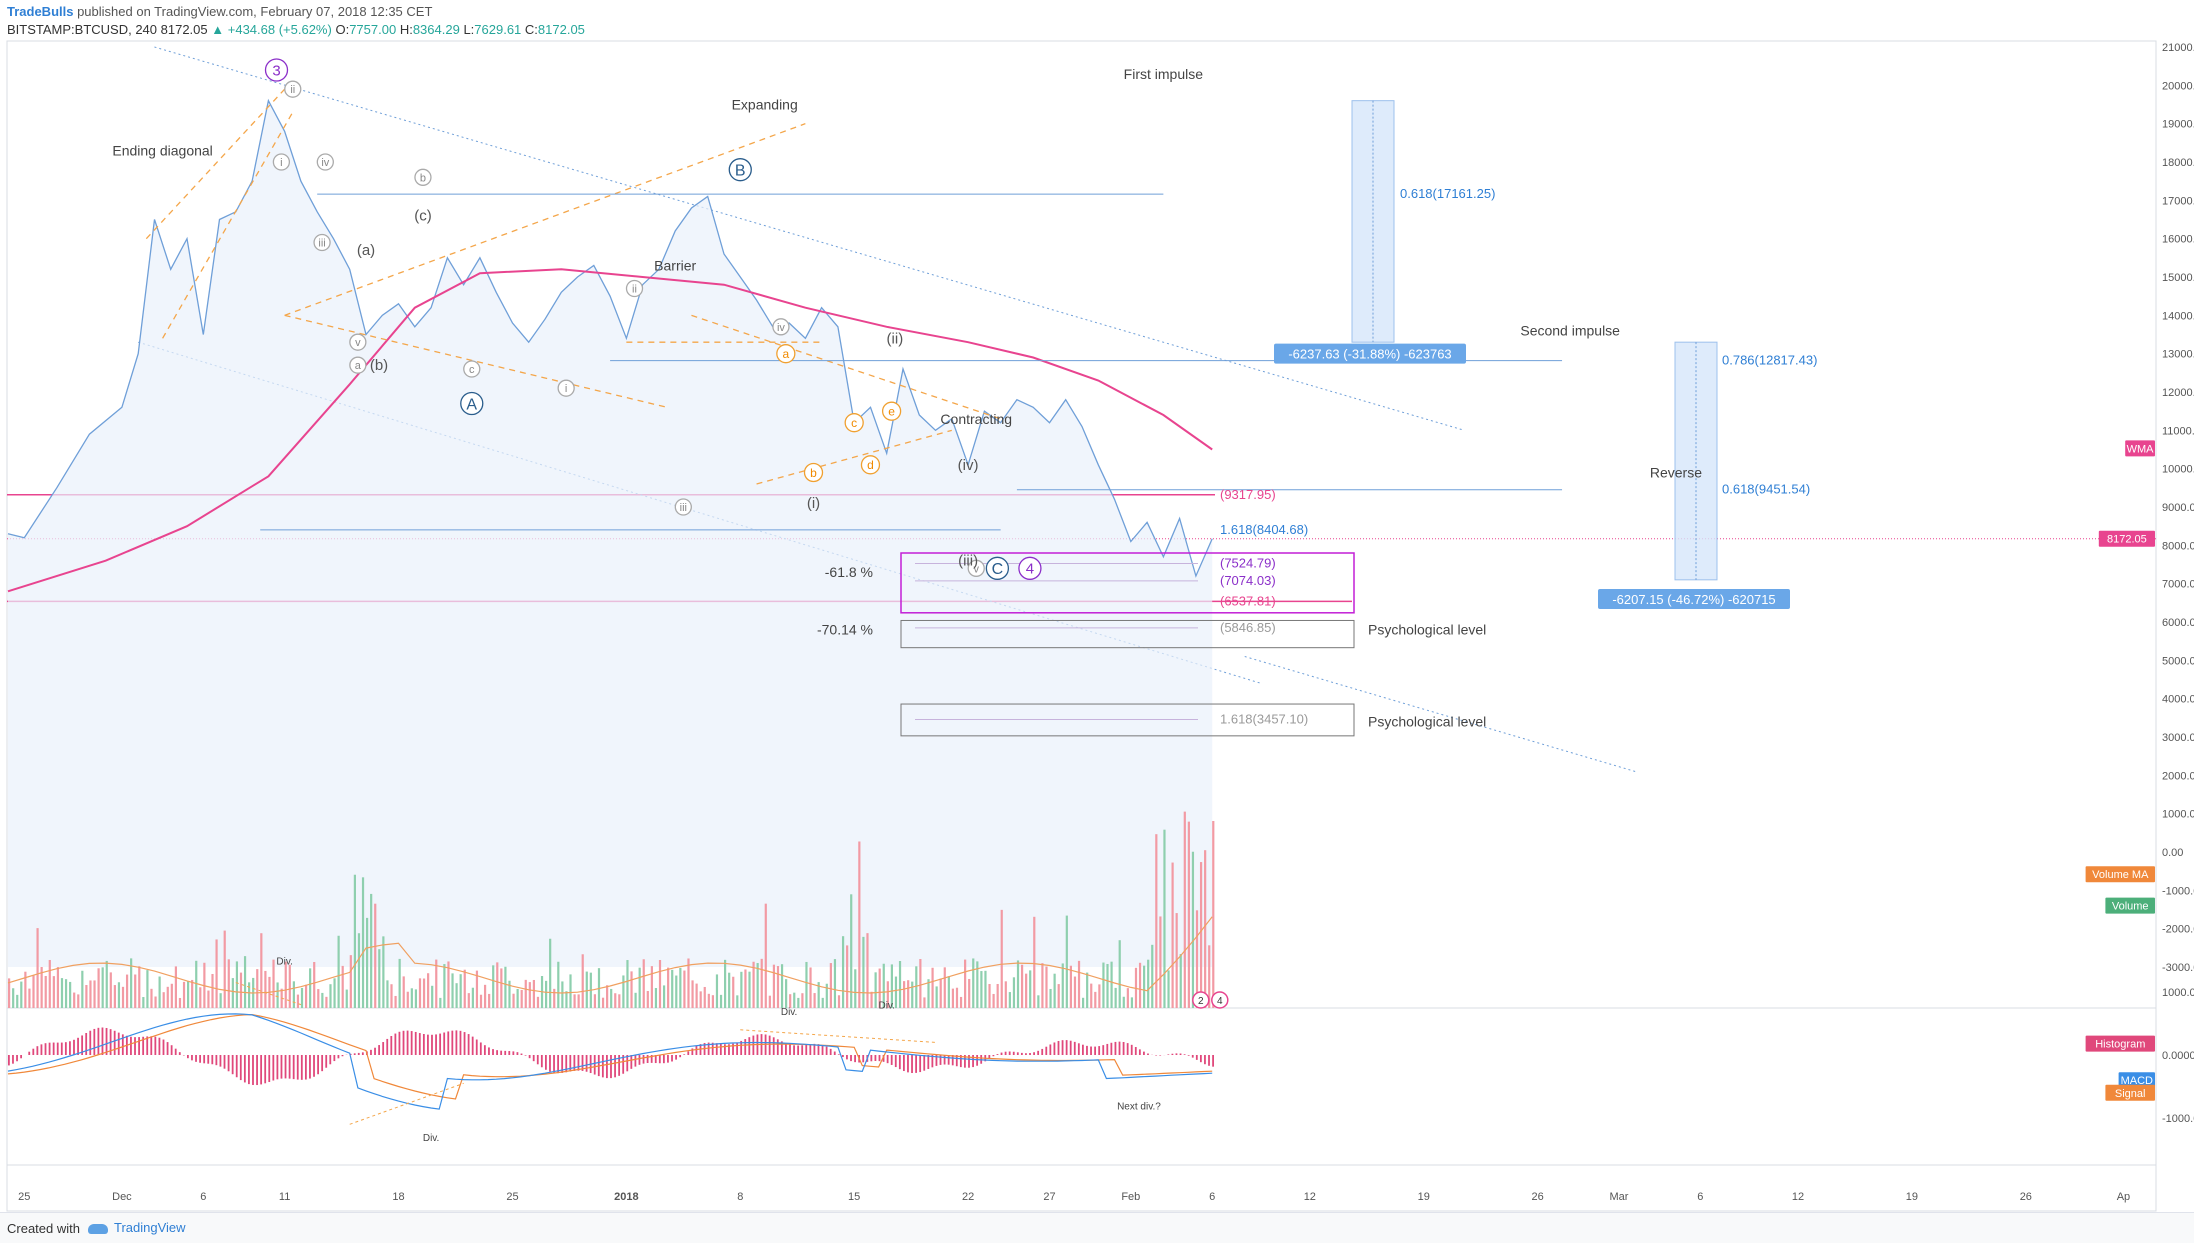  I want to click on price-tick-label: 20000.00, so click(2178, 86).